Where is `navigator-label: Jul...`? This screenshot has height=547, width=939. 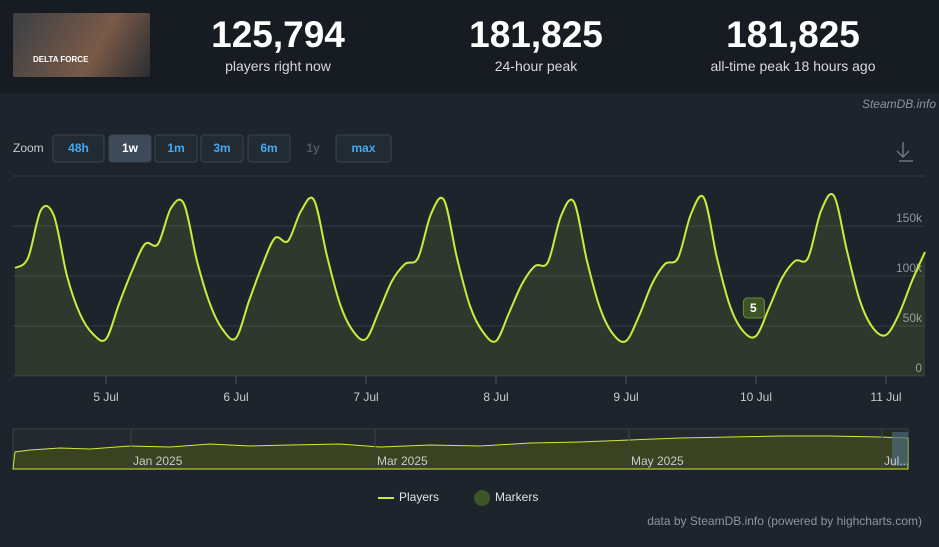 navigator-label: Jul... is located at coordinates (896, 461).